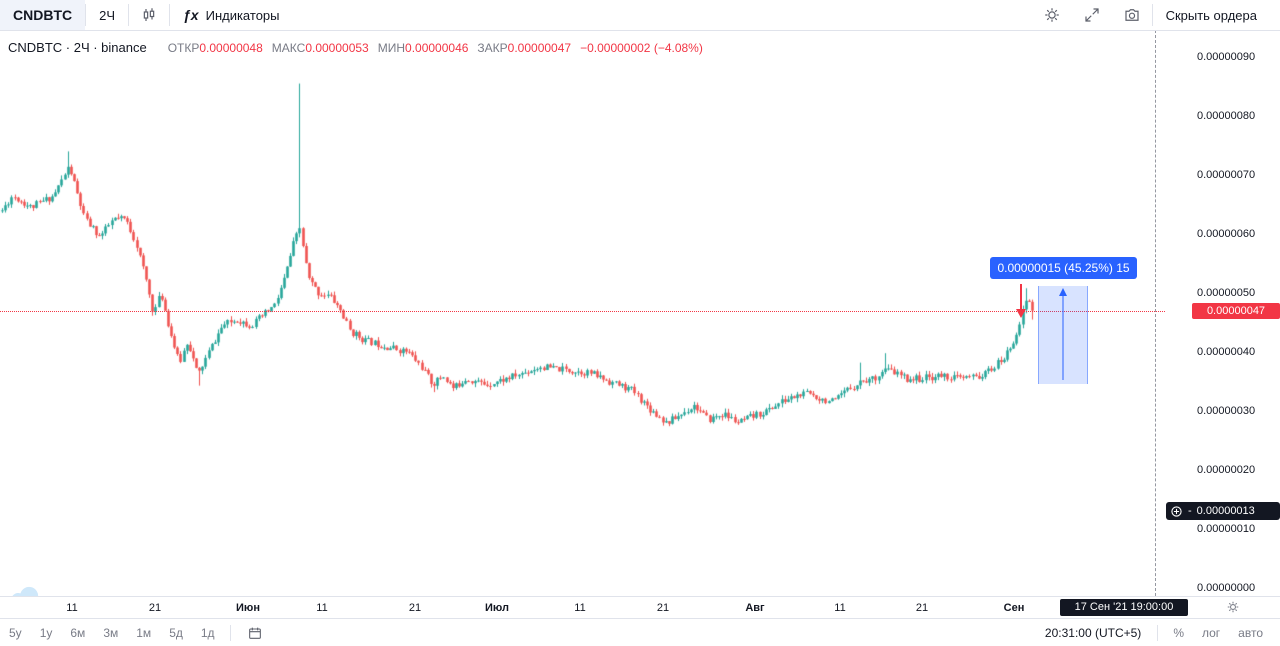 Image resolution: width=1280 pixels, height=646 pixels. I want to click on range-label: 3м, so click(111, 633).